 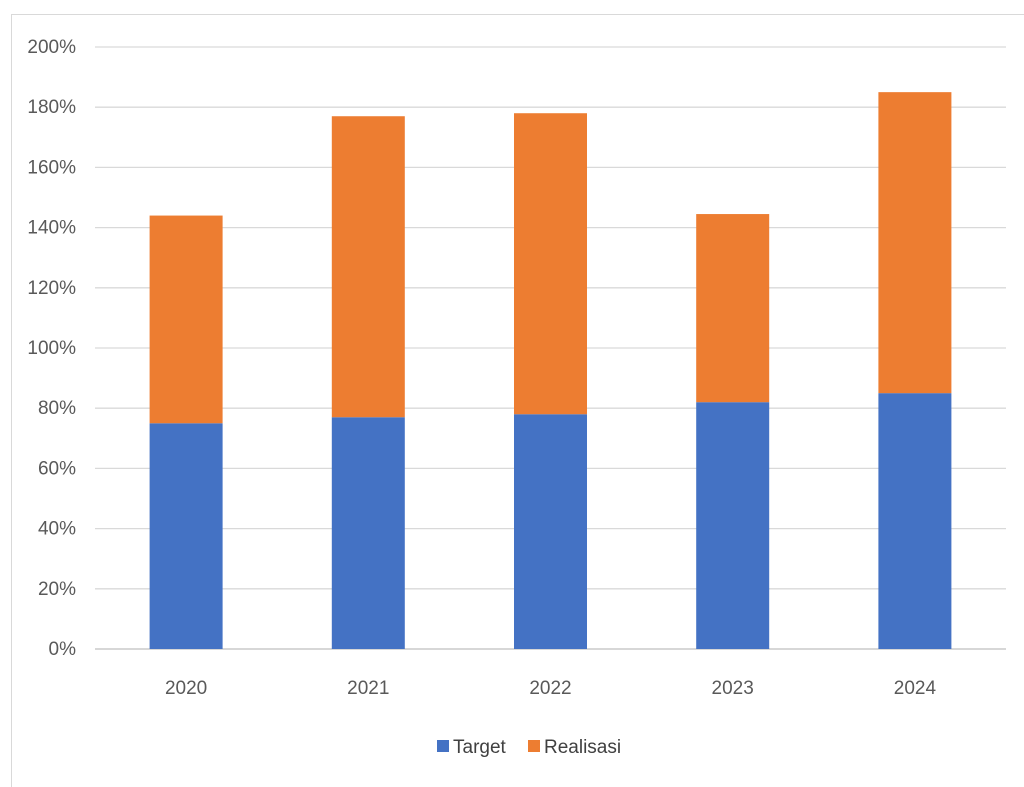 I want to click on y-tick-label: 140%, so click(x=51, y=228).